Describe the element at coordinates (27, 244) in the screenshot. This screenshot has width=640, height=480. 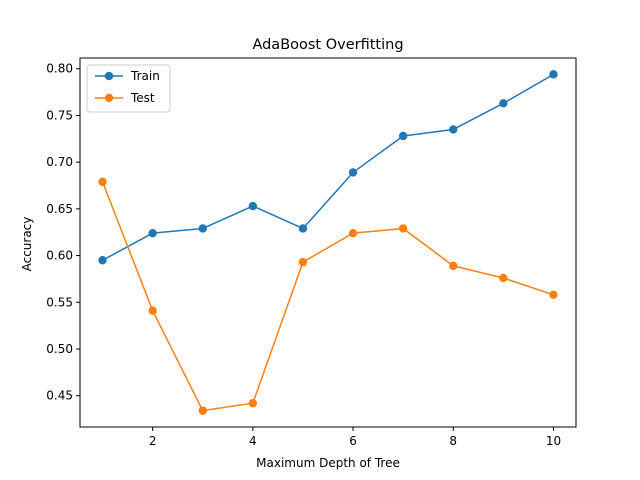
I see `y-axis-label: Accuracy` at that location.